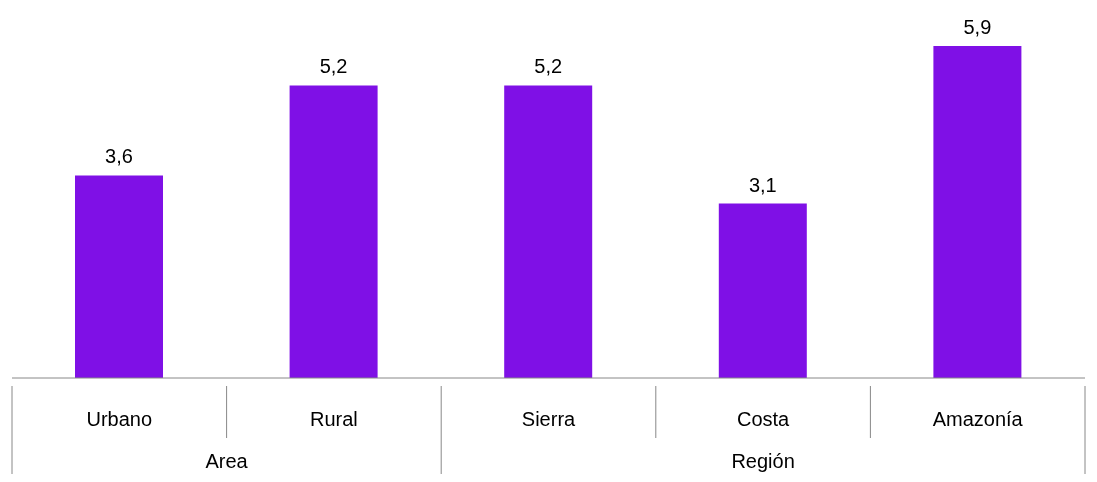  What do you see at coordinates (763, 419) in the screenshot?
I see `x-tick-label: Costa` at bounding box center [763, 419].